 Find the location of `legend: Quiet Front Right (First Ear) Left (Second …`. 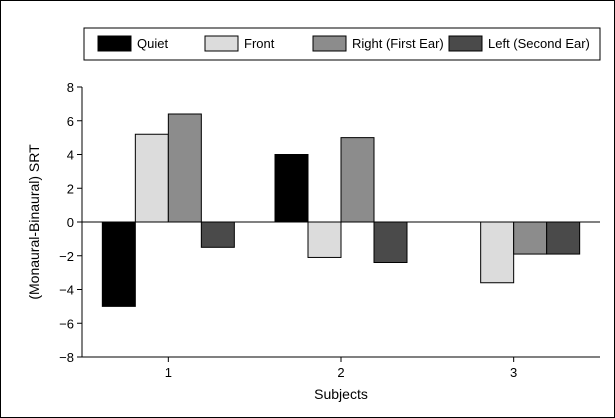

legend: Quiet Front Right (First Ear) Left (Second … is located at coordinates (342, 44).